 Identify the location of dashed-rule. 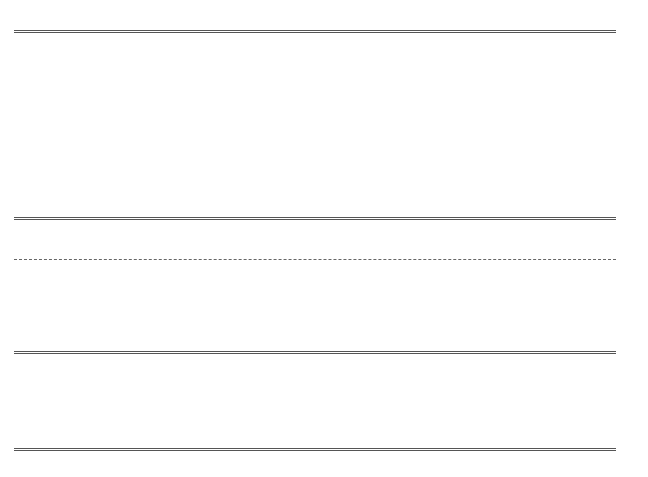
(315, 259).